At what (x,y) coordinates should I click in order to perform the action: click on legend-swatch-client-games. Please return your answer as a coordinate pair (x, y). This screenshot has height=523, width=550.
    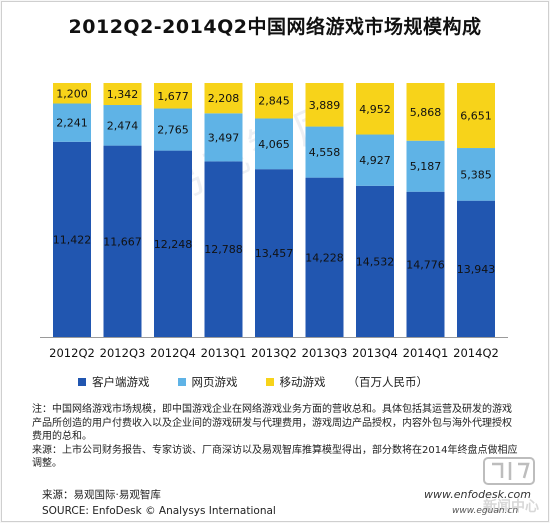
    Looking at the image, I should click on (82, 382).